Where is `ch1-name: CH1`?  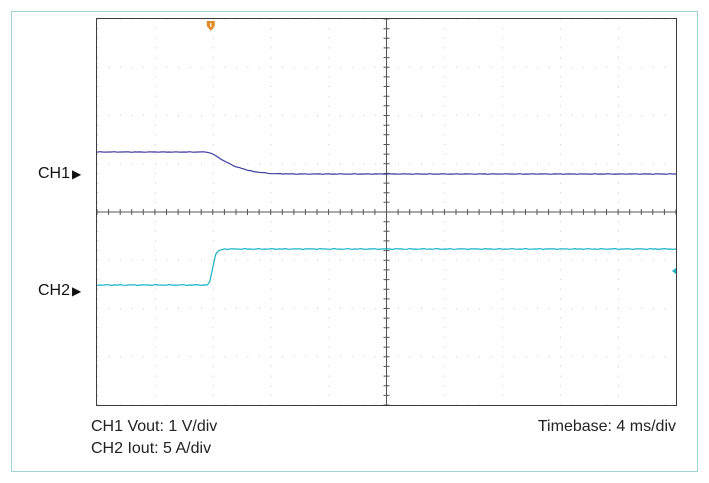
ch1-name: CH1 is located at coordinates (54, 173).